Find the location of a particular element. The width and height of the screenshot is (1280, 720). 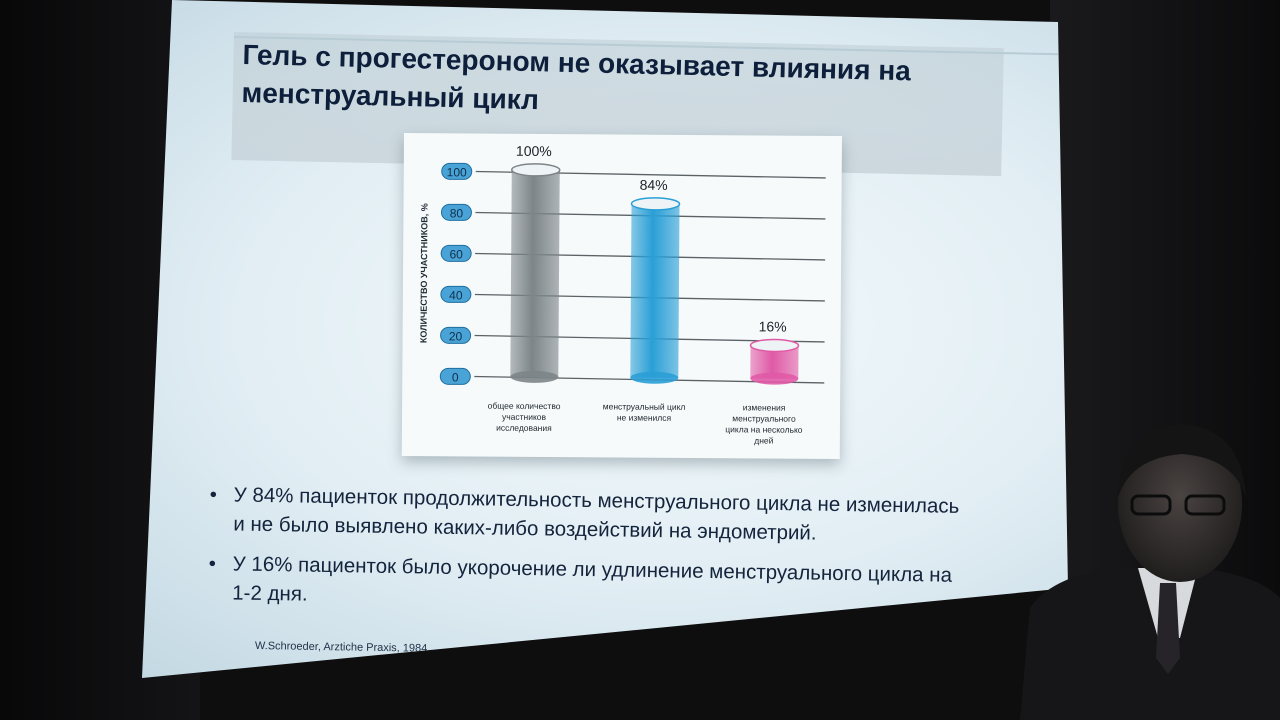

presenter-silhouette is located at coordinates (1150, 572).